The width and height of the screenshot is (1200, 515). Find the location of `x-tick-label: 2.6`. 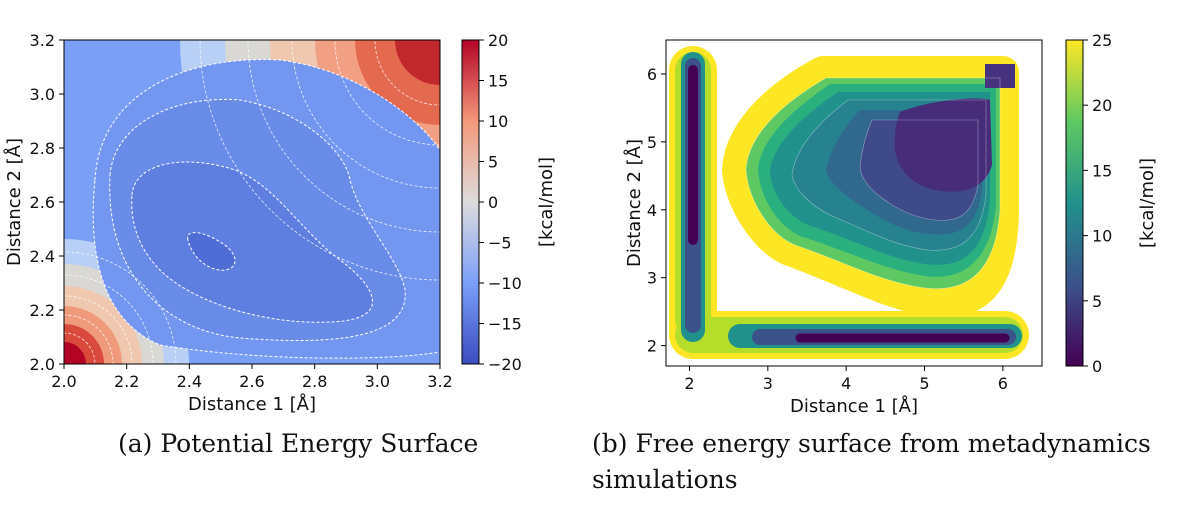

x-tick-label: 2.6 is located at coordinates (251, 381).